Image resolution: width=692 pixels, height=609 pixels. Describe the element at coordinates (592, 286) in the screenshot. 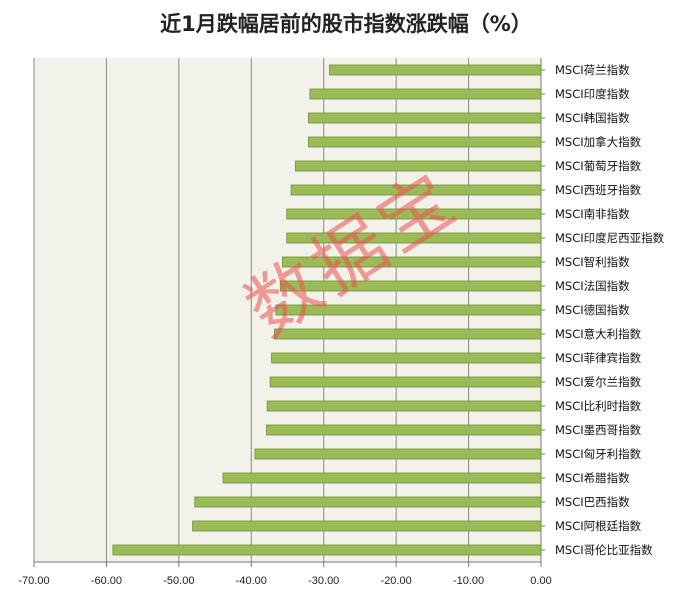

I see `category-label: MSCI法国指数` at that location.